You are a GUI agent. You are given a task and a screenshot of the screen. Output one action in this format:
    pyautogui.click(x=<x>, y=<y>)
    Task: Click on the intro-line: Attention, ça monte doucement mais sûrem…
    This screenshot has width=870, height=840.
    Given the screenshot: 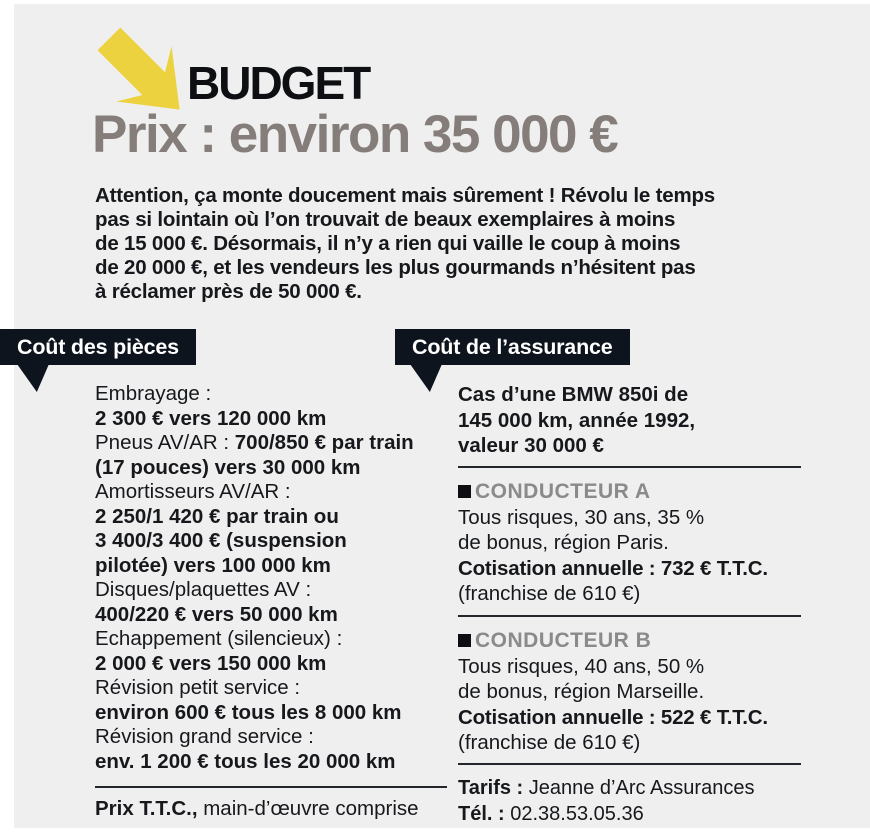 What is the action you would take?
    pyautogui.click(x=405, y=195)
    